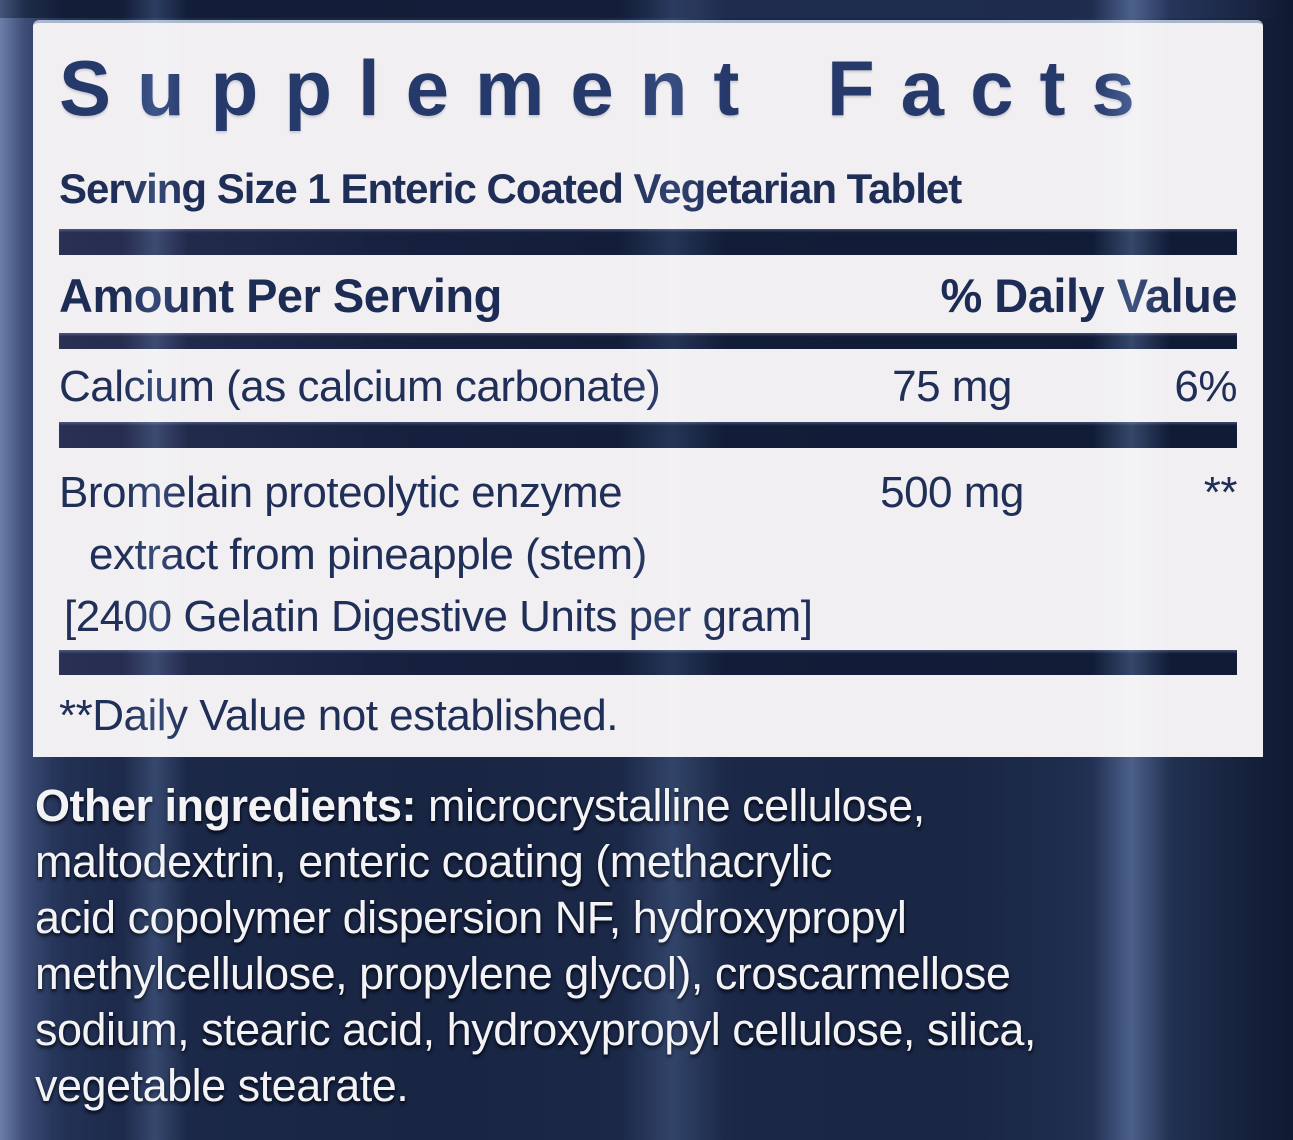 This screenshot has height=1140, width=1293. I want to click on nutrient-name-line1: Bromelain proteolytic enzyme, so click(341, 492).